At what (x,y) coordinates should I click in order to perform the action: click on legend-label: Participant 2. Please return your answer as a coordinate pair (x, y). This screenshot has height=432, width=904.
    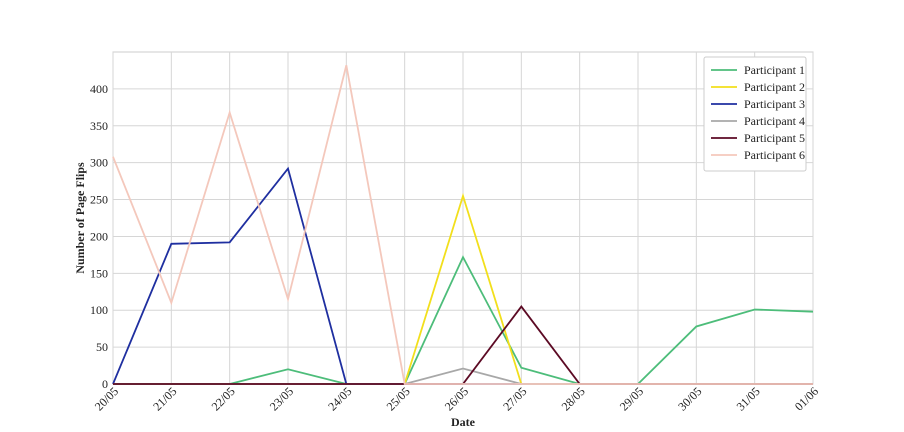
    Looking at the image, I should click on (774, 87).